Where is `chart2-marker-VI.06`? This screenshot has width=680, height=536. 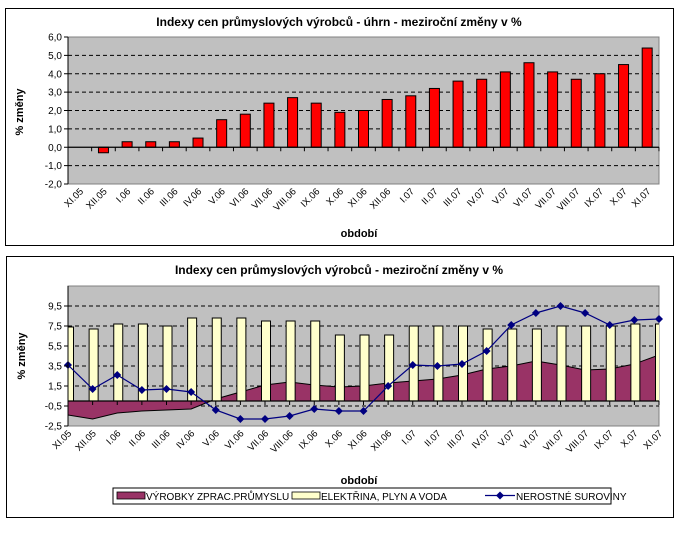 chart2-marker-VI.06 is located at coordinates (240, 419).